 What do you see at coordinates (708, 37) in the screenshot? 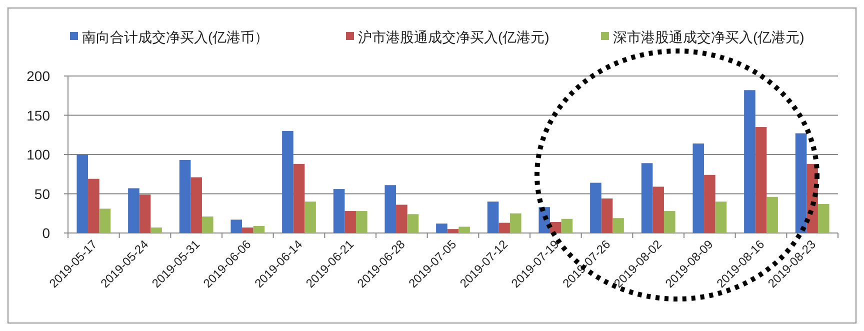
I see `legend-label: 深市港股通成交净买入(亿港元)` at bounding box center [708, 37].